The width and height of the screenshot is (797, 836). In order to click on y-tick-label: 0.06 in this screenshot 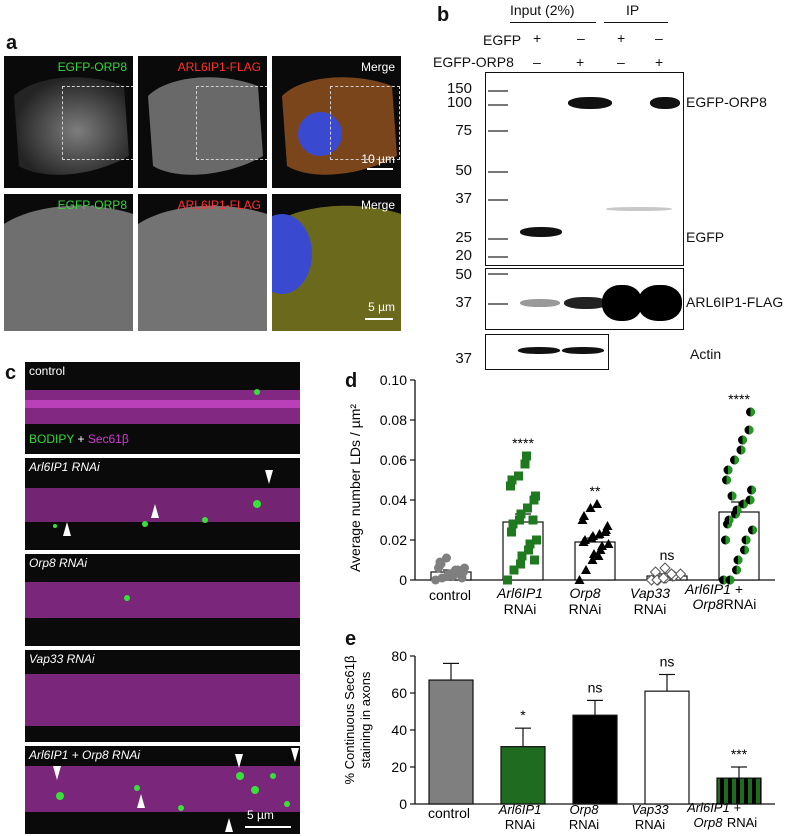, I will do `click(393, 460)`.